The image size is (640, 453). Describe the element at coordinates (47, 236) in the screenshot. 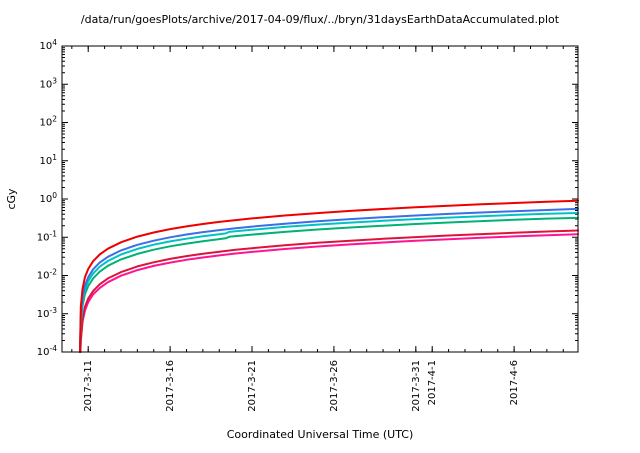

I see `y-tick-label: 10⁻¹` at that location.